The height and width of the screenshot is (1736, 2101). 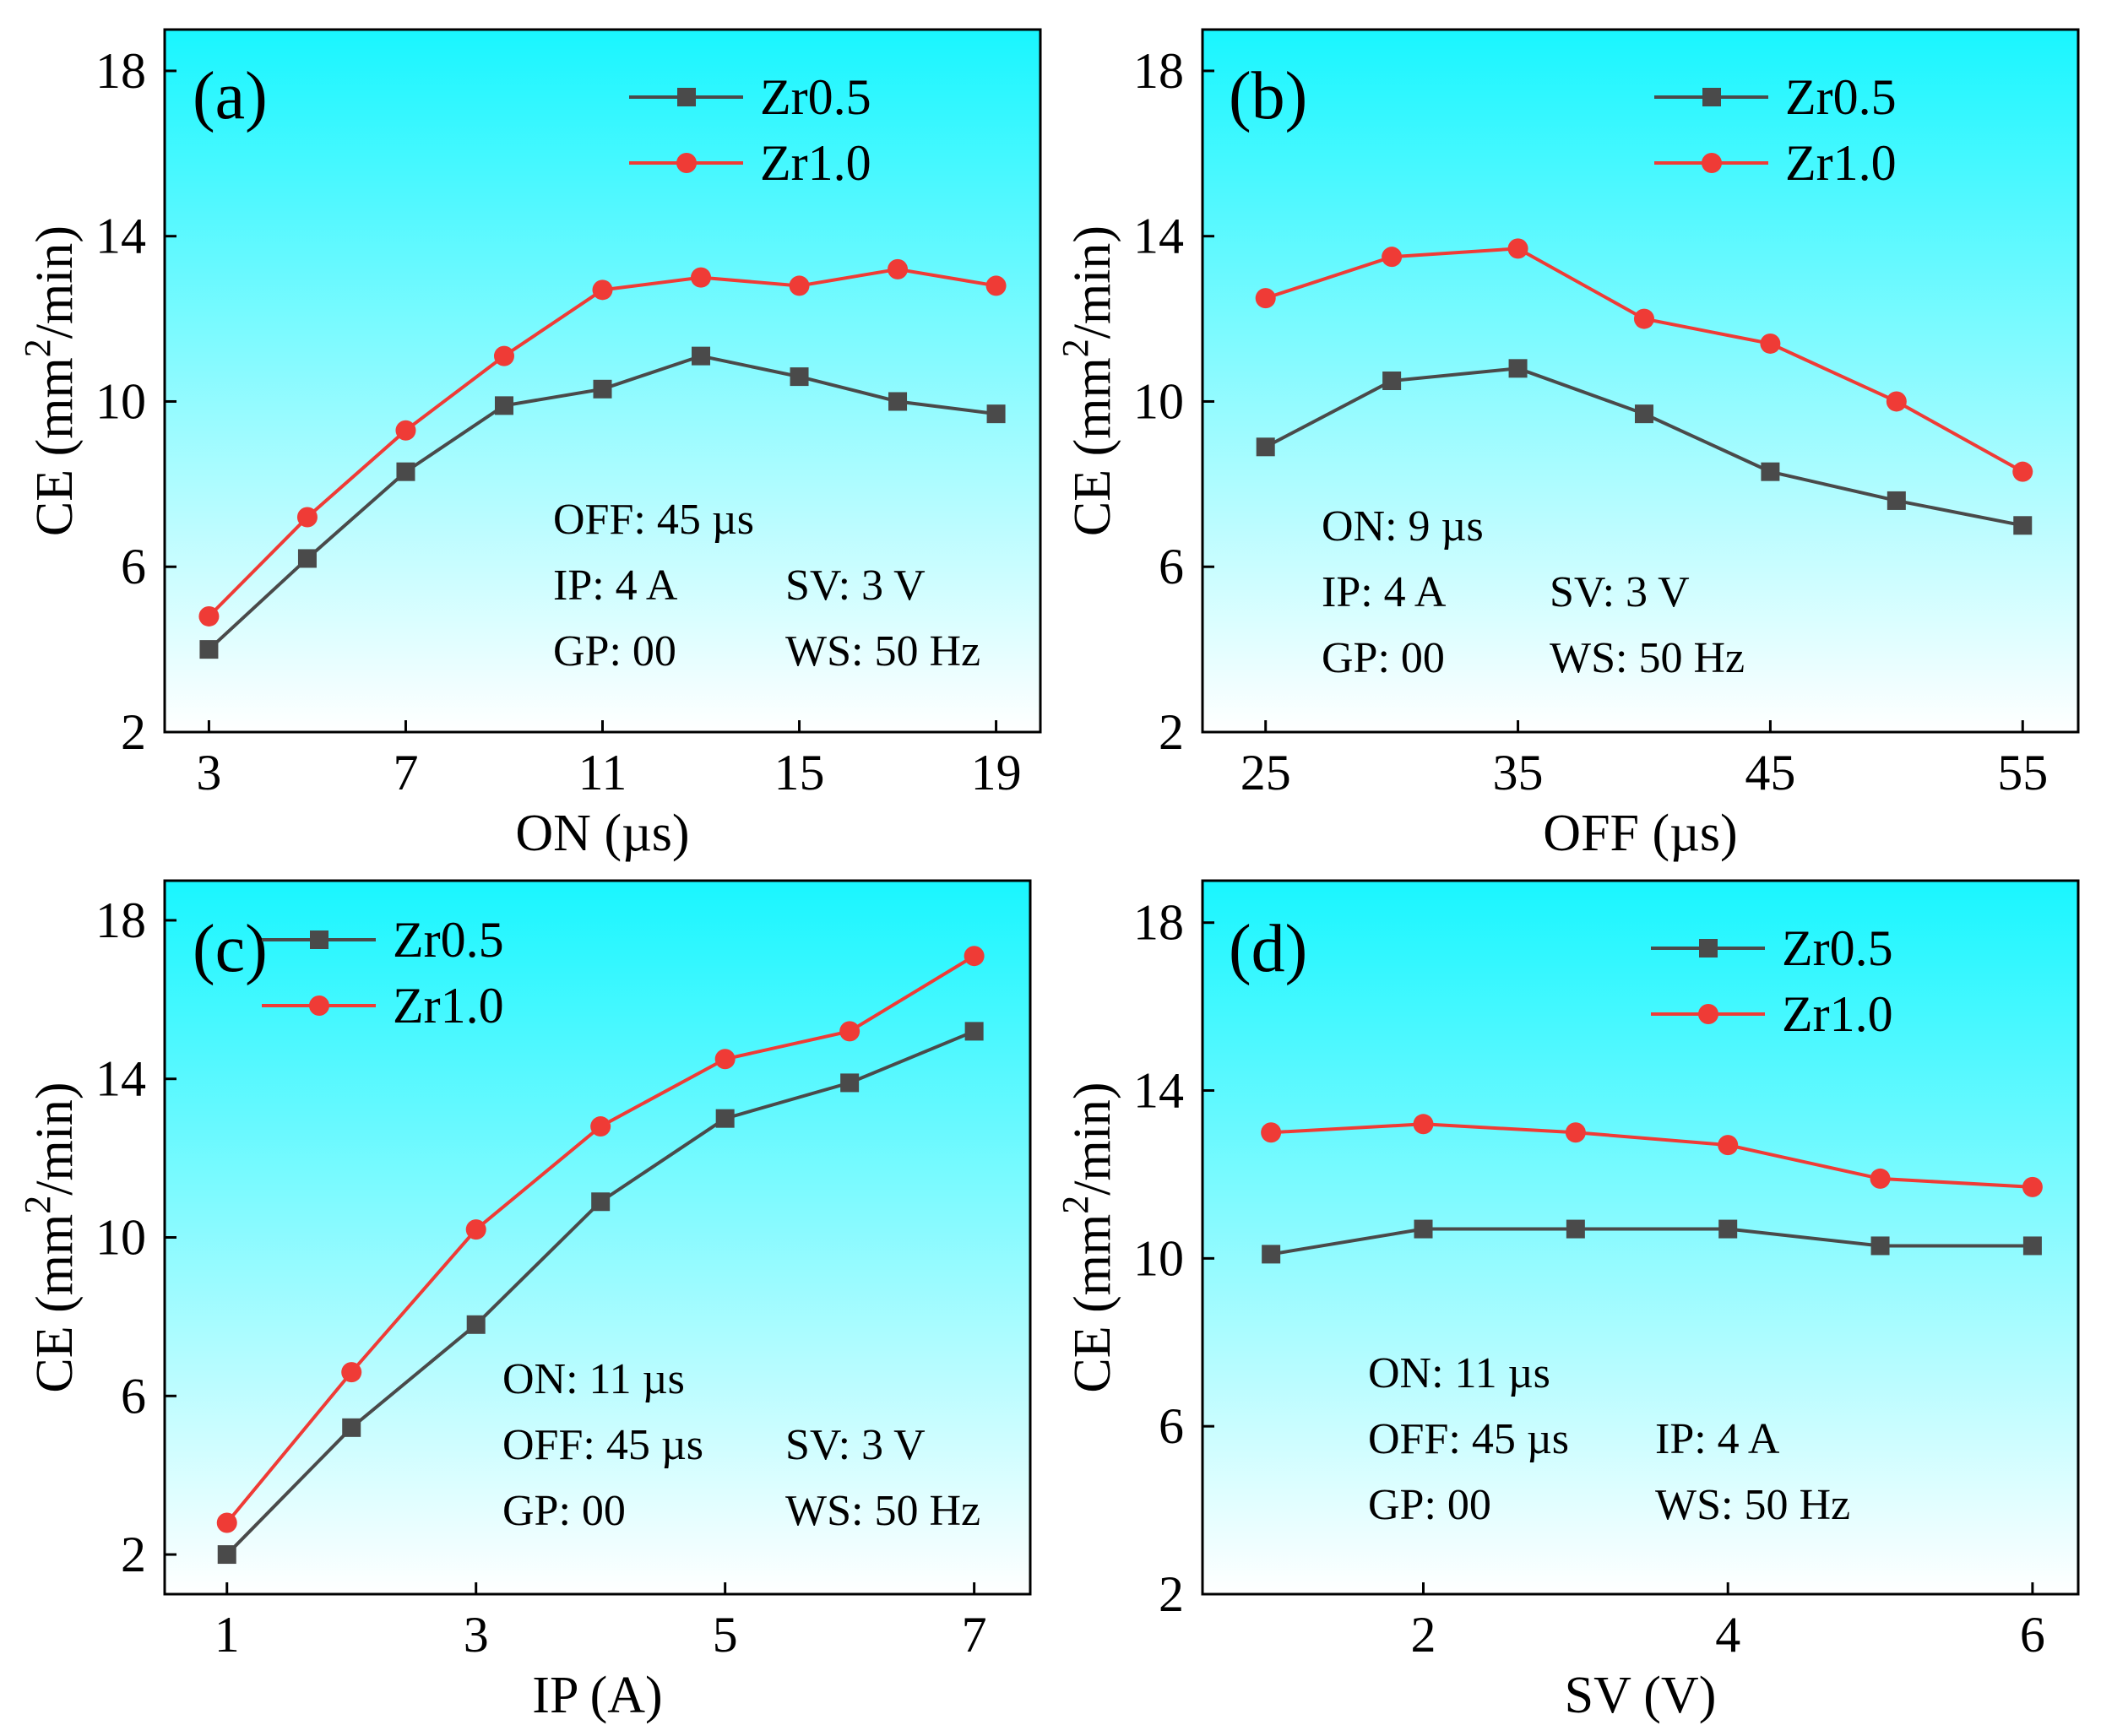 I want to click on series-Zr1.0, so click(x=1644, y=360).